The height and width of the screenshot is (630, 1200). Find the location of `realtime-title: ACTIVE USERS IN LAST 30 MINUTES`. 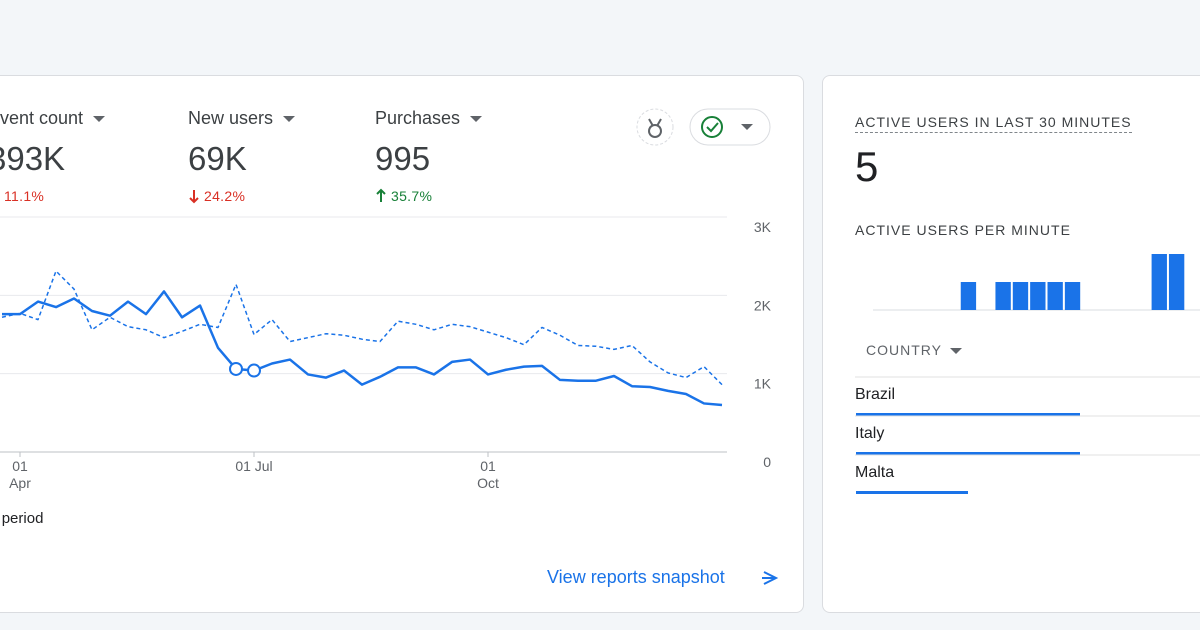

realtime-title: ACTIVE USERS IN LAST 30 MINUTES is located at coordinates (993, 123).